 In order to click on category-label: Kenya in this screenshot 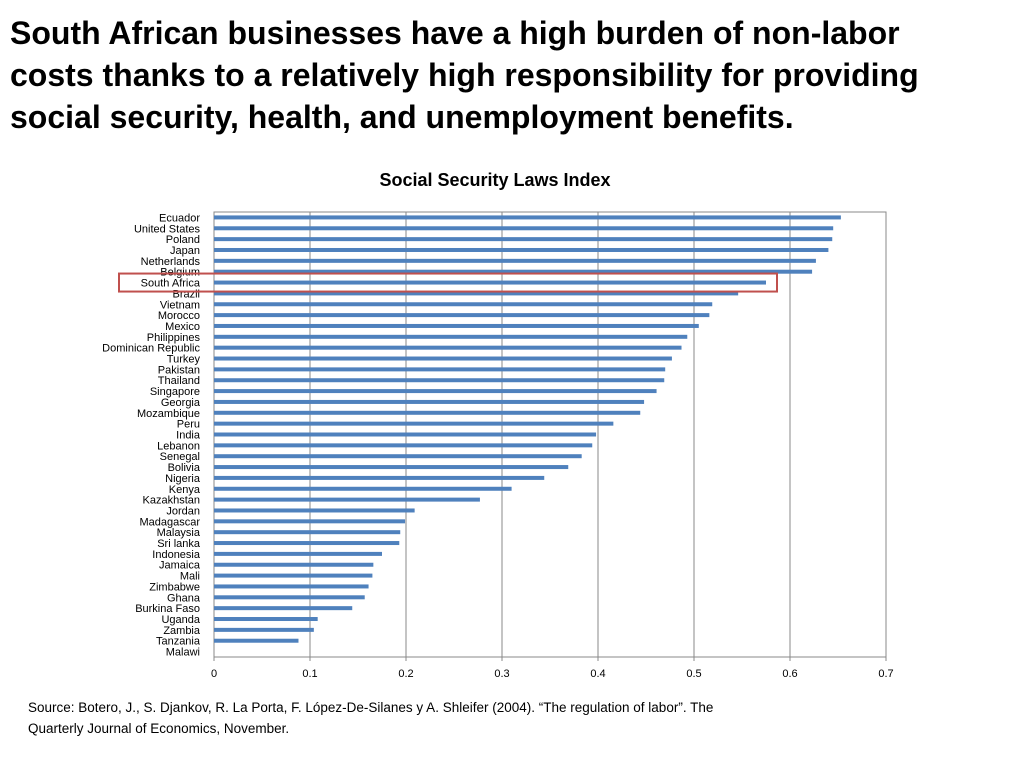, I will do `click(185, 490)`.